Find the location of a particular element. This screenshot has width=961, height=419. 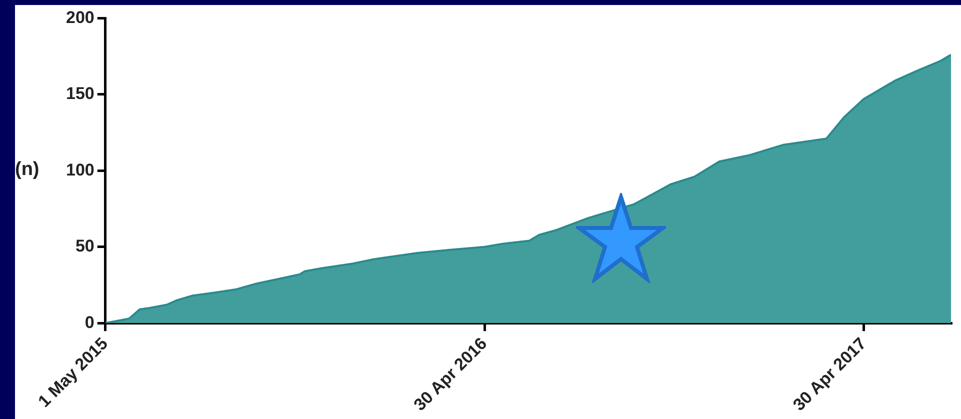

y-axis-title: (n) is located at coordinates (27, 169).